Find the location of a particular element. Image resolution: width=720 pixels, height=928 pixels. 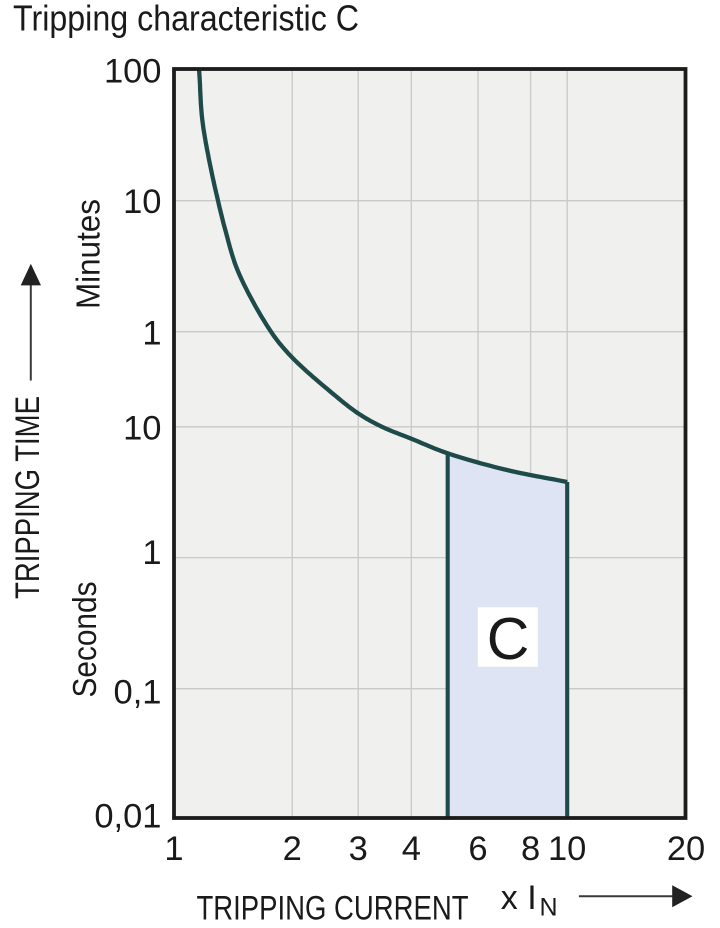

svg-text: 6 is located at coordinates (477, 849).